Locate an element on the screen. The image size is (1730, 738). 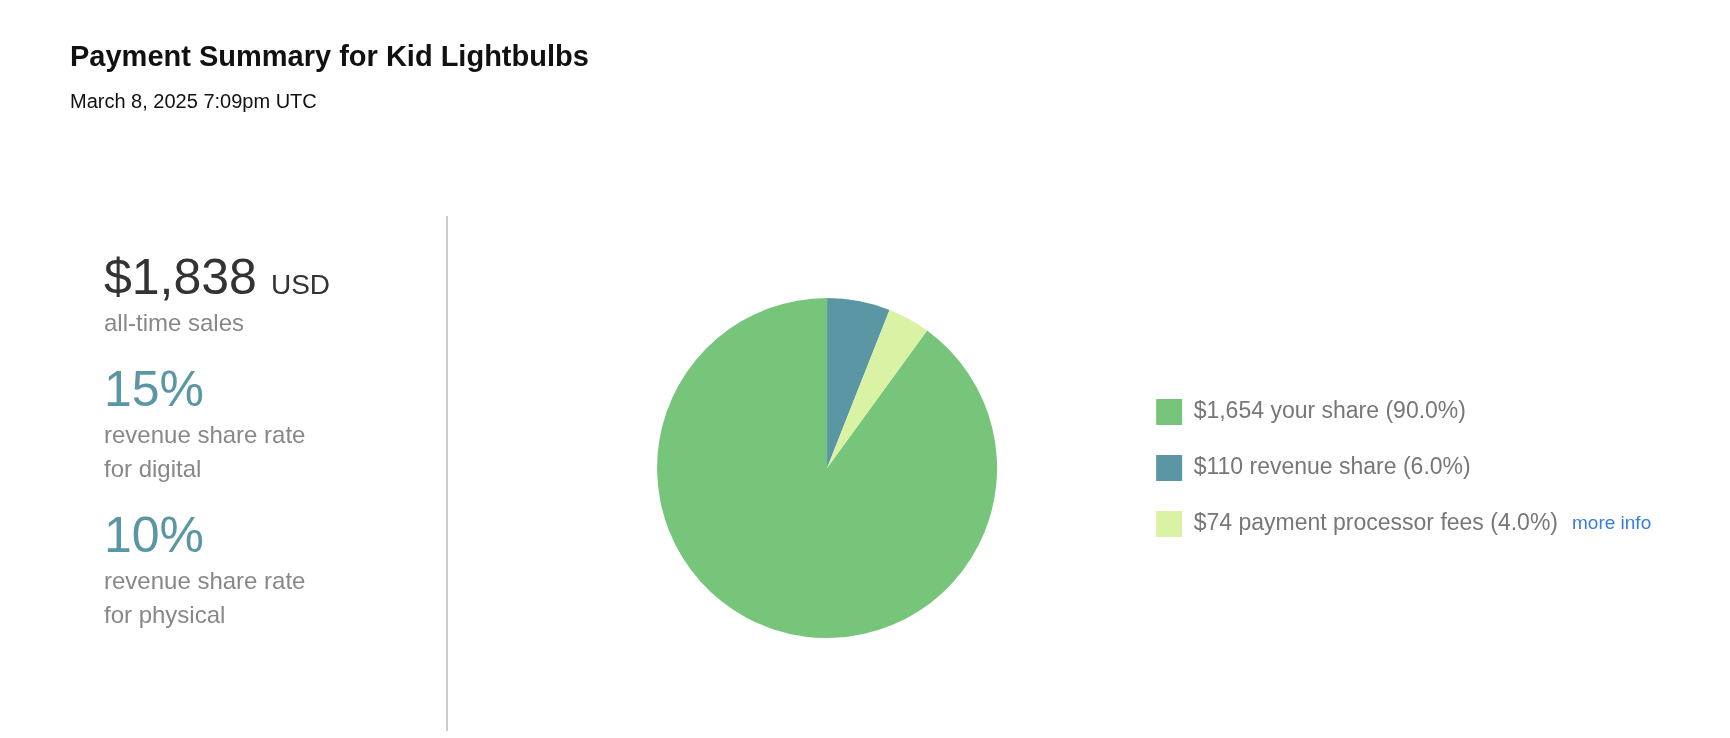
text: all-time sales is located at coordinates (175, 323).